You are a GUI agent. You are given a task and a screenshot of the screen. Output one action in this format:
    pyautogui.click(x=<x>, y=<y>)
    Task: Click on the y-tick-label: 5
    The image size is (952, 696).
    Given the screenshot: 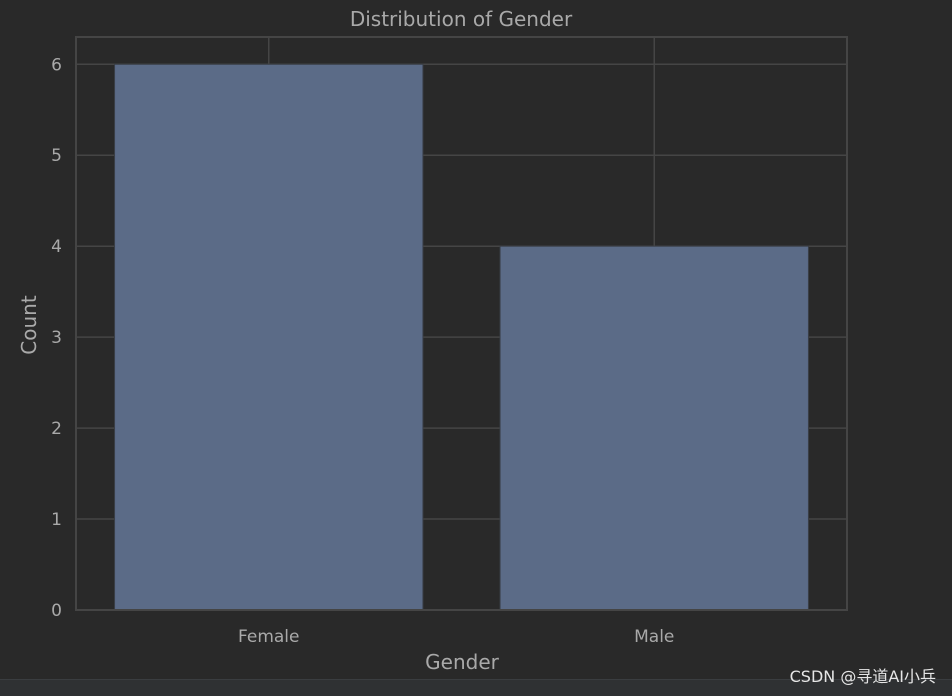 What is the action you would take?
    pyautogui.click(x=56, y=156)
    